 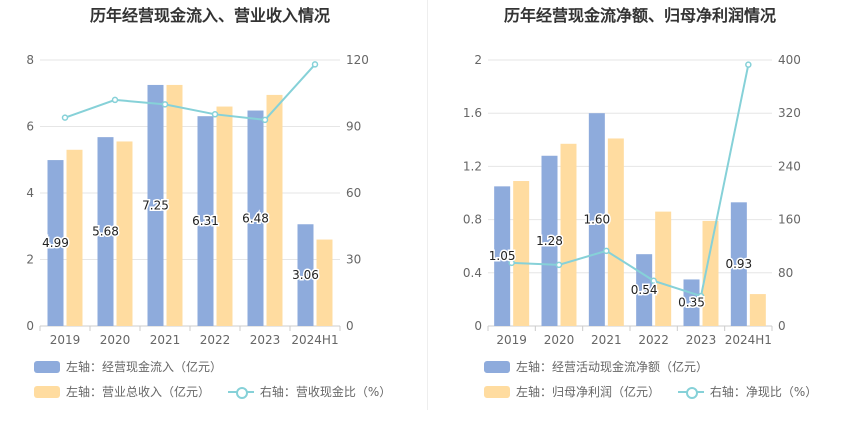 I want to click on legend-item-net-profit: 左轴：归母净利润（亿元）, so click(x=572, y=392).